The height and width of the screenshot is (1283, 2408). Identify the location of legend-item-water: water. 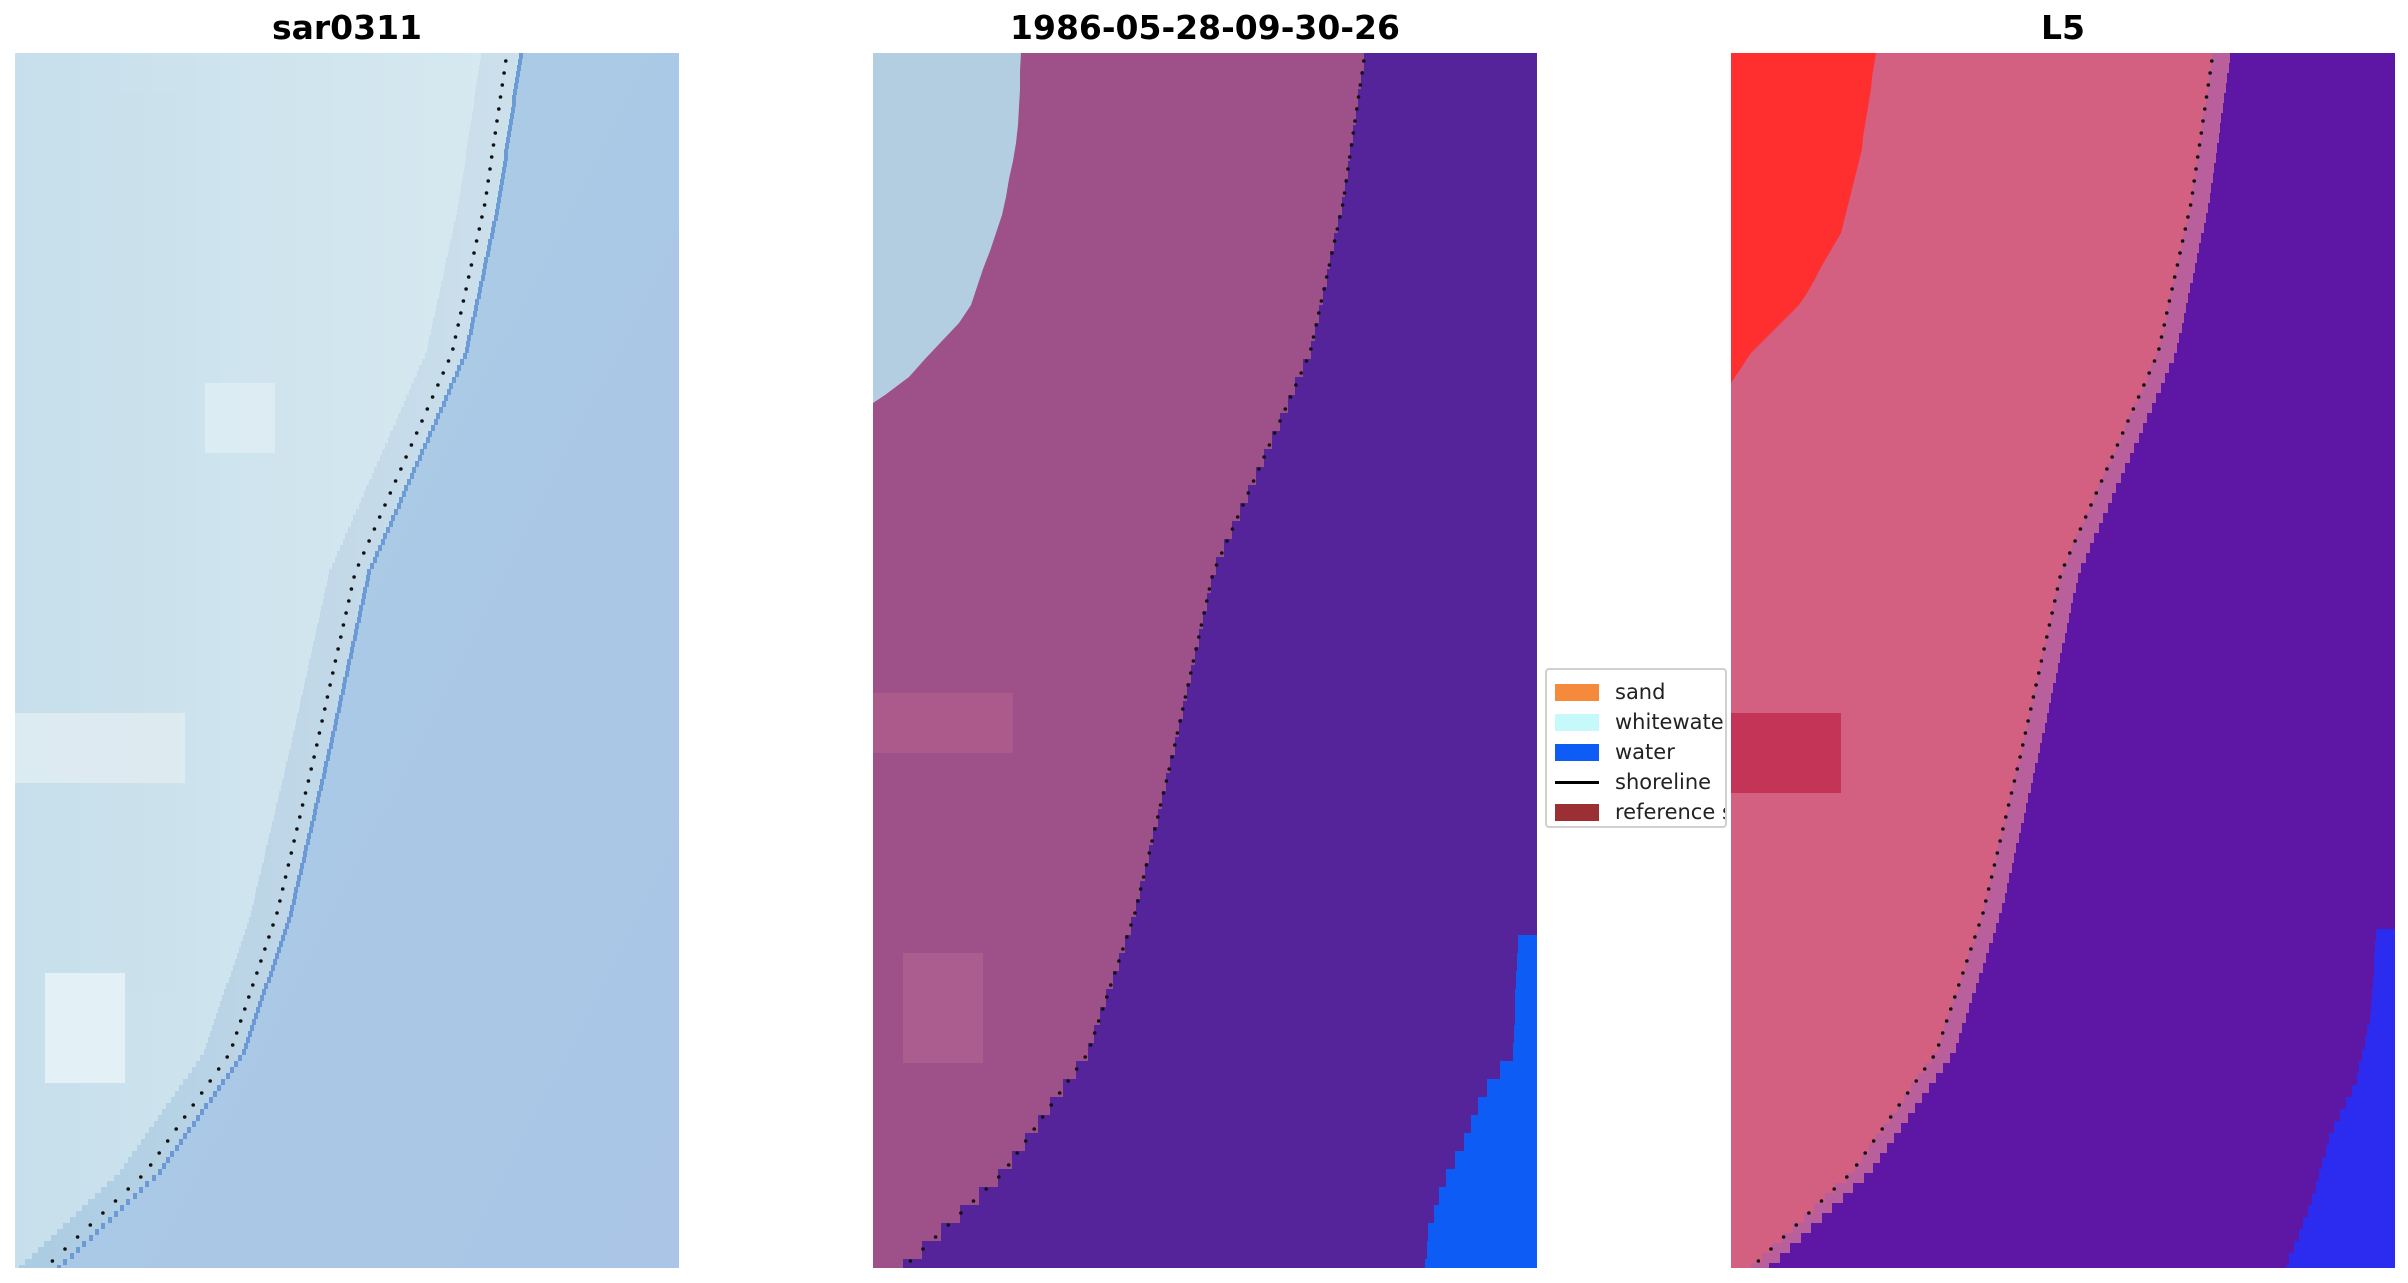
(1615, 752).